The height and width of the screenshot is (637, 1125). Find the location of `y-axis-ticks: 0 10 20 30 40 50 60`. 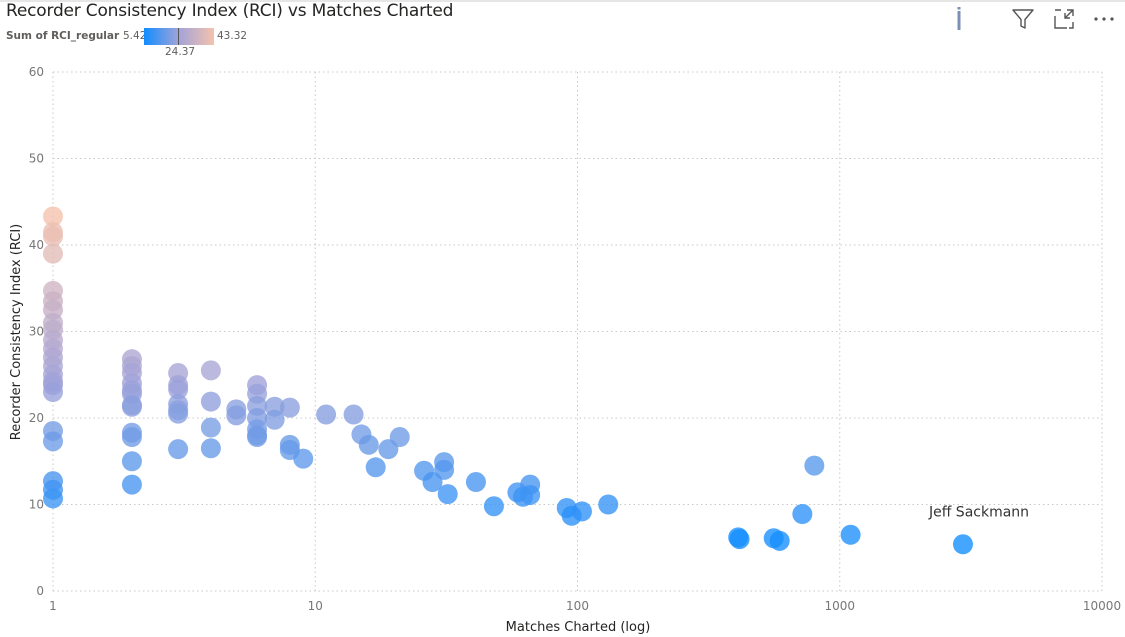

y-axis-ticks: 0 10 20 30 40 50 60 is located at coordinates (36, 331).